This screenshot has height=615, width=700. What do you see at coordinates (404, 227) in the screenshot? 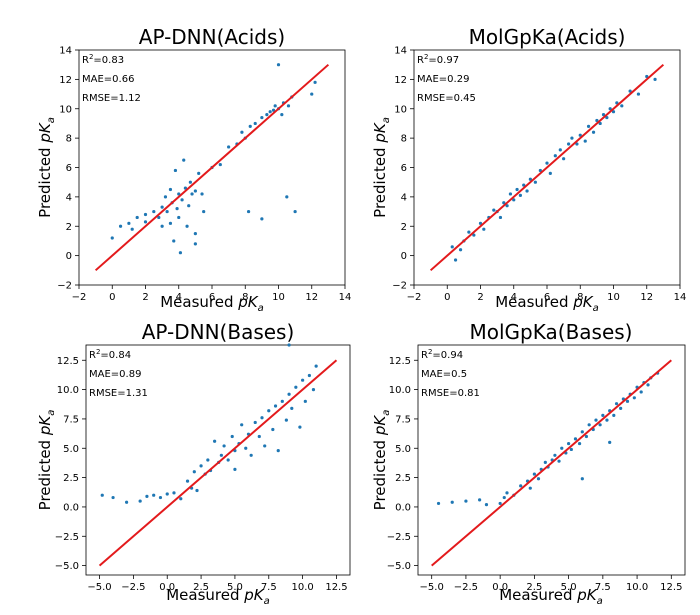
I see `y-tick-label: 2` at bounding box center [404, 227].